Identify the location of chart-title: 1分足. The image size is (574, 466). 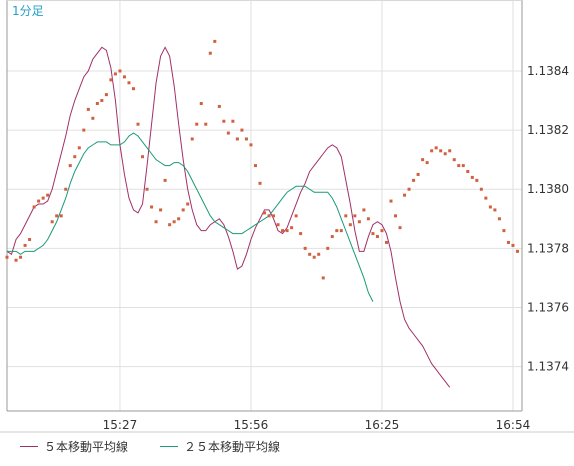
(28, 11).